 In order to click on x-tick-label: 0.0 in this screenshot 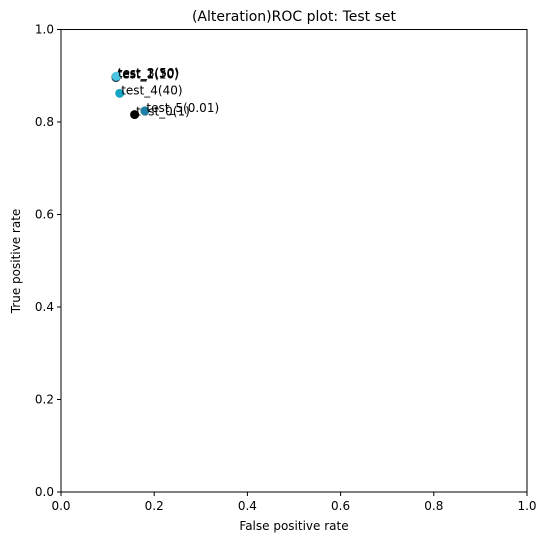, I will do `click(60, 506)`.